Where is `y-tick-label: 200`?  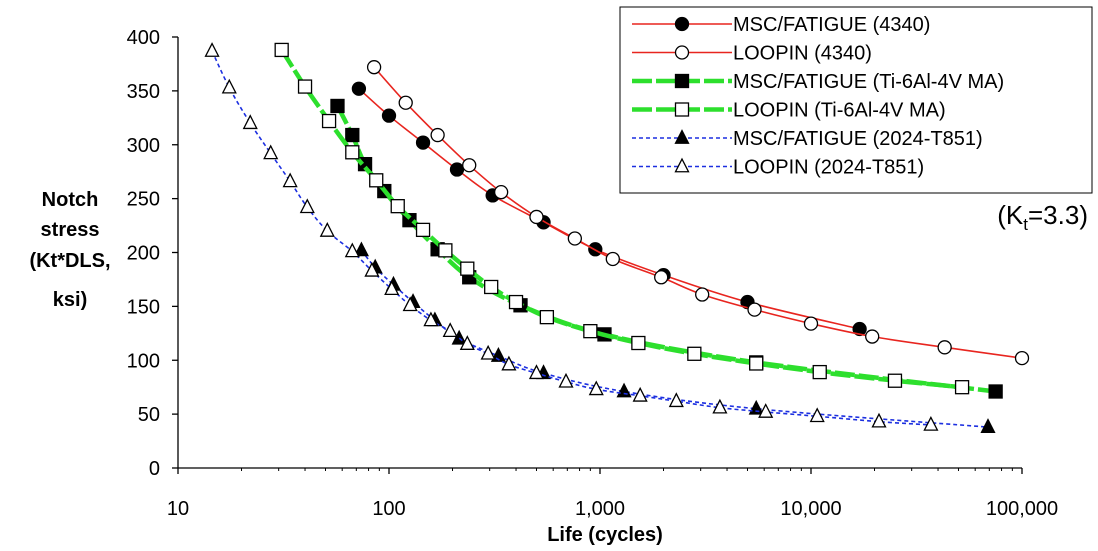 y-tick-label: 200 is located at coordinates (143, 254).